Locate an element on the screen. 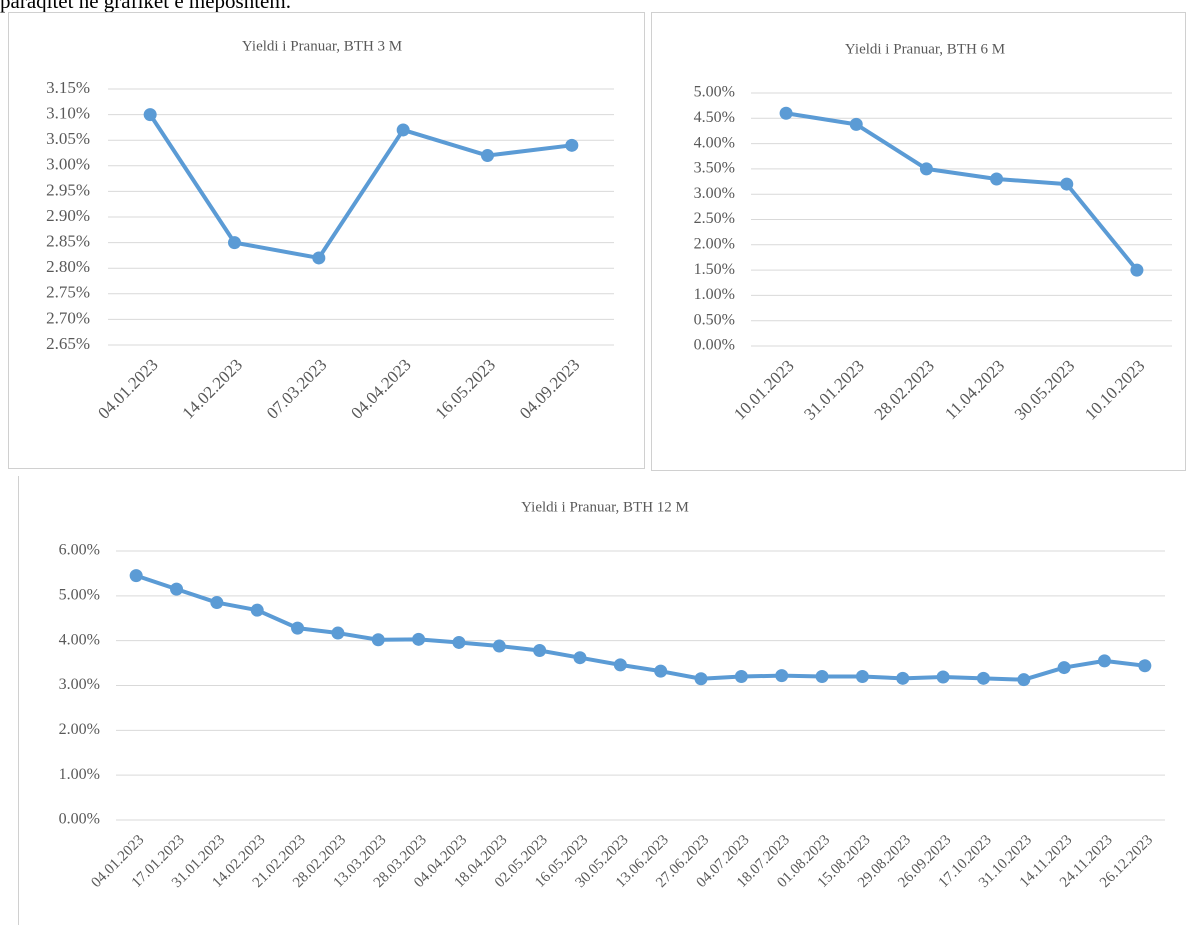  y-tick-label: 2.75% is located at coordinates (68, 292).